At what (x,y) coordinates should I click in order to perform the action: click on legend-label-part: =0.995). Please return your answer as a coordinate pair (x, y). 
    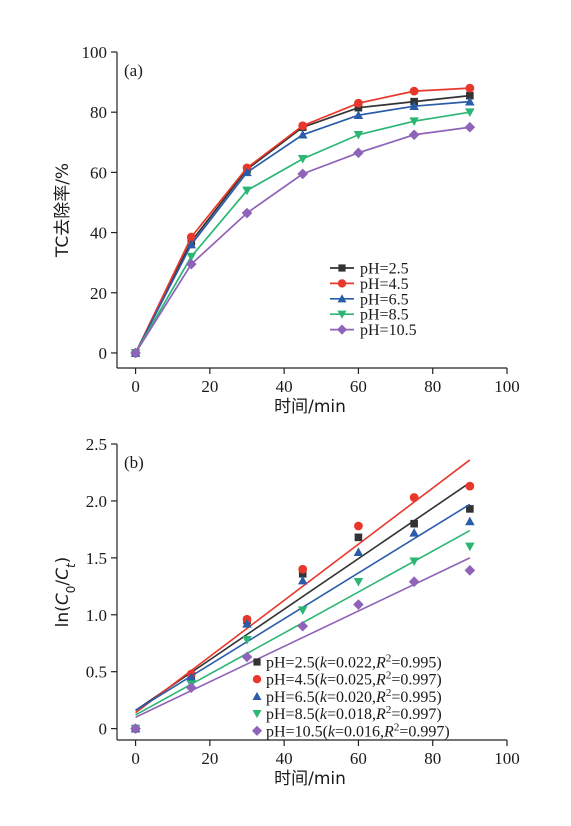
    Looking at the image, I should click on (416, 697).